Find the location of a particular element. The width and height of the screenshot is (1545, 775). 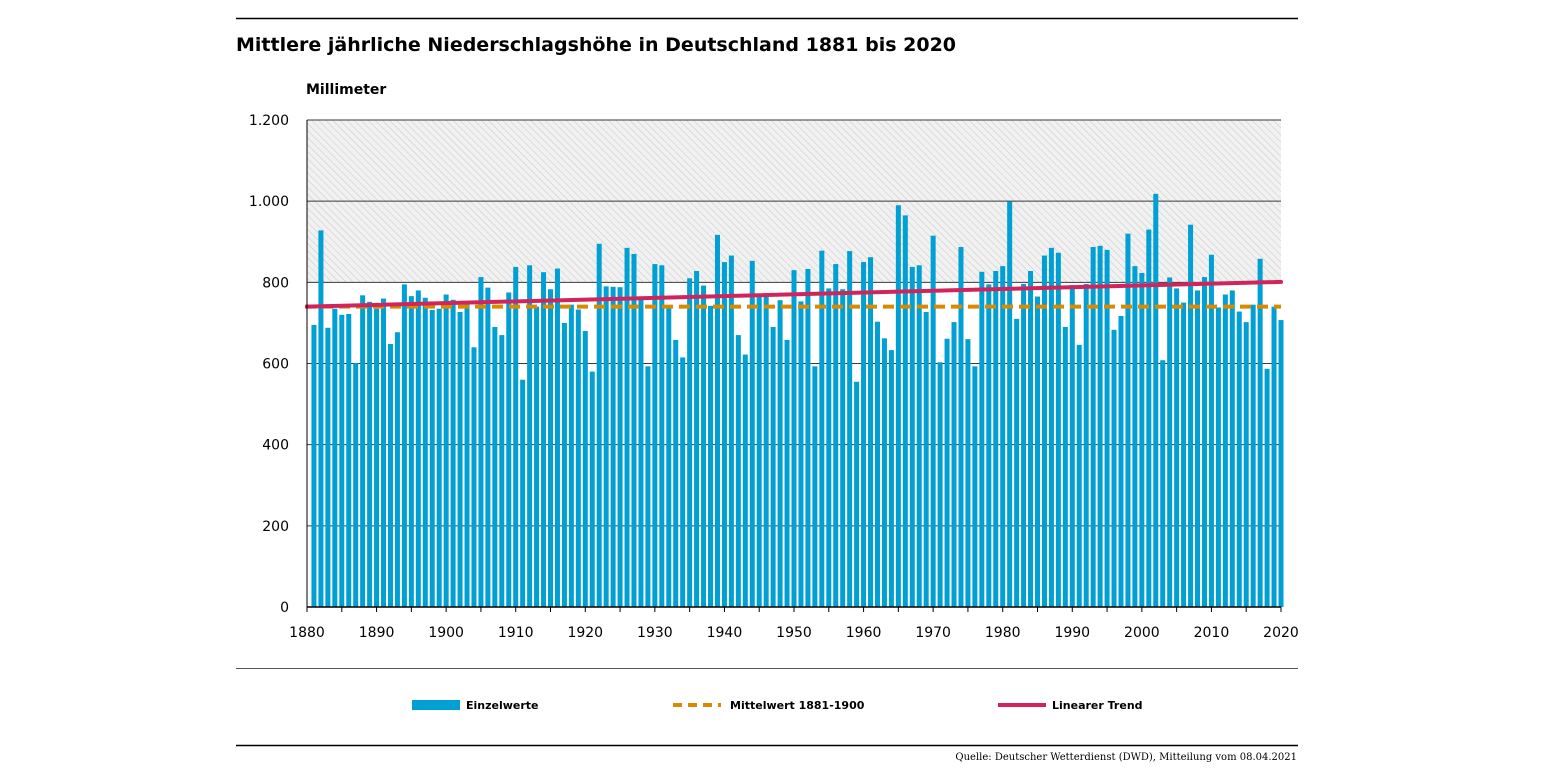

legend-label-einzelwerte: Einzelwerte is located at coordinates (502, 705).